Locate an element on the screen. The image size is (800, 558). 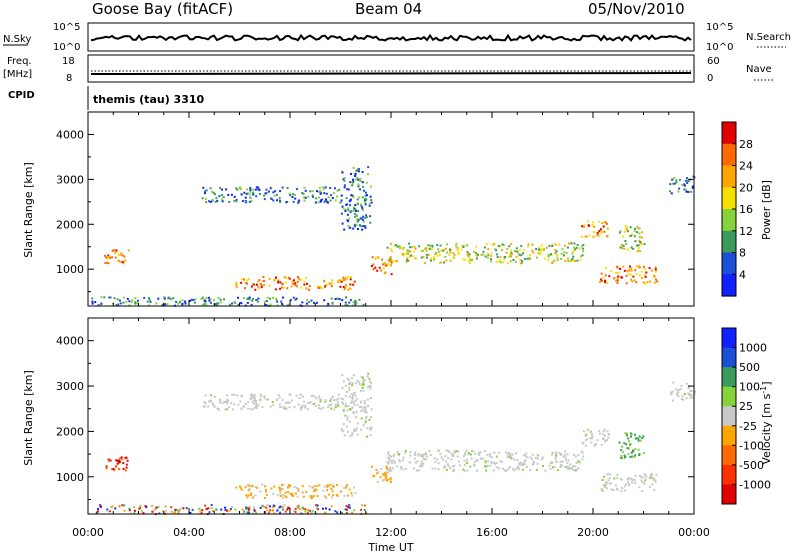
station-title: Goose Bay (fitACF) is located at coordinates (162, 9).